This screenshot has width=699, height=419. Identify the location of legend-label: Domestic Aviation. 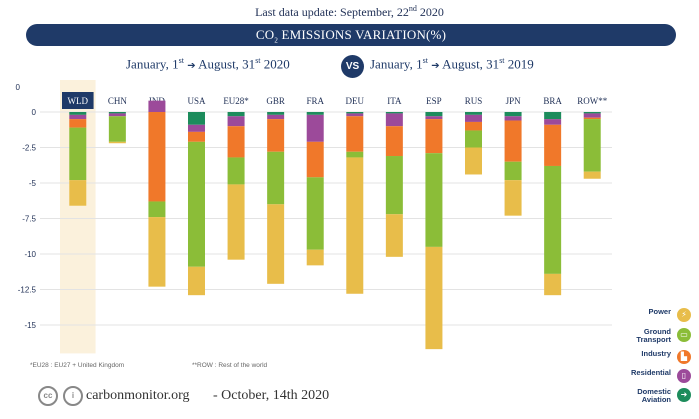
(654, 395).